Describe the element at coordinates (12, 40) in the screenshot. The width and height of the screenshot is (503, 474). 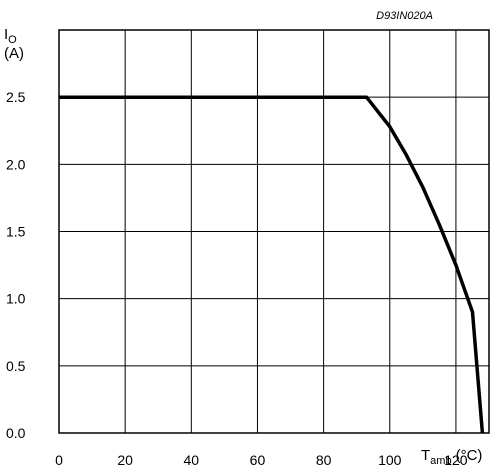
I see `y-axis-label-sub: O` at that location.